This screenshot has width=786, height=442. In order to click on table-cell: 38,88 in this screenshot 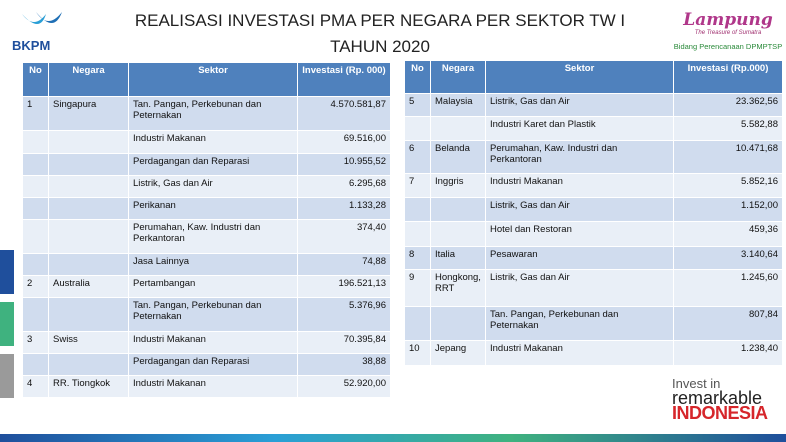, I will do `click(344, 364)`.